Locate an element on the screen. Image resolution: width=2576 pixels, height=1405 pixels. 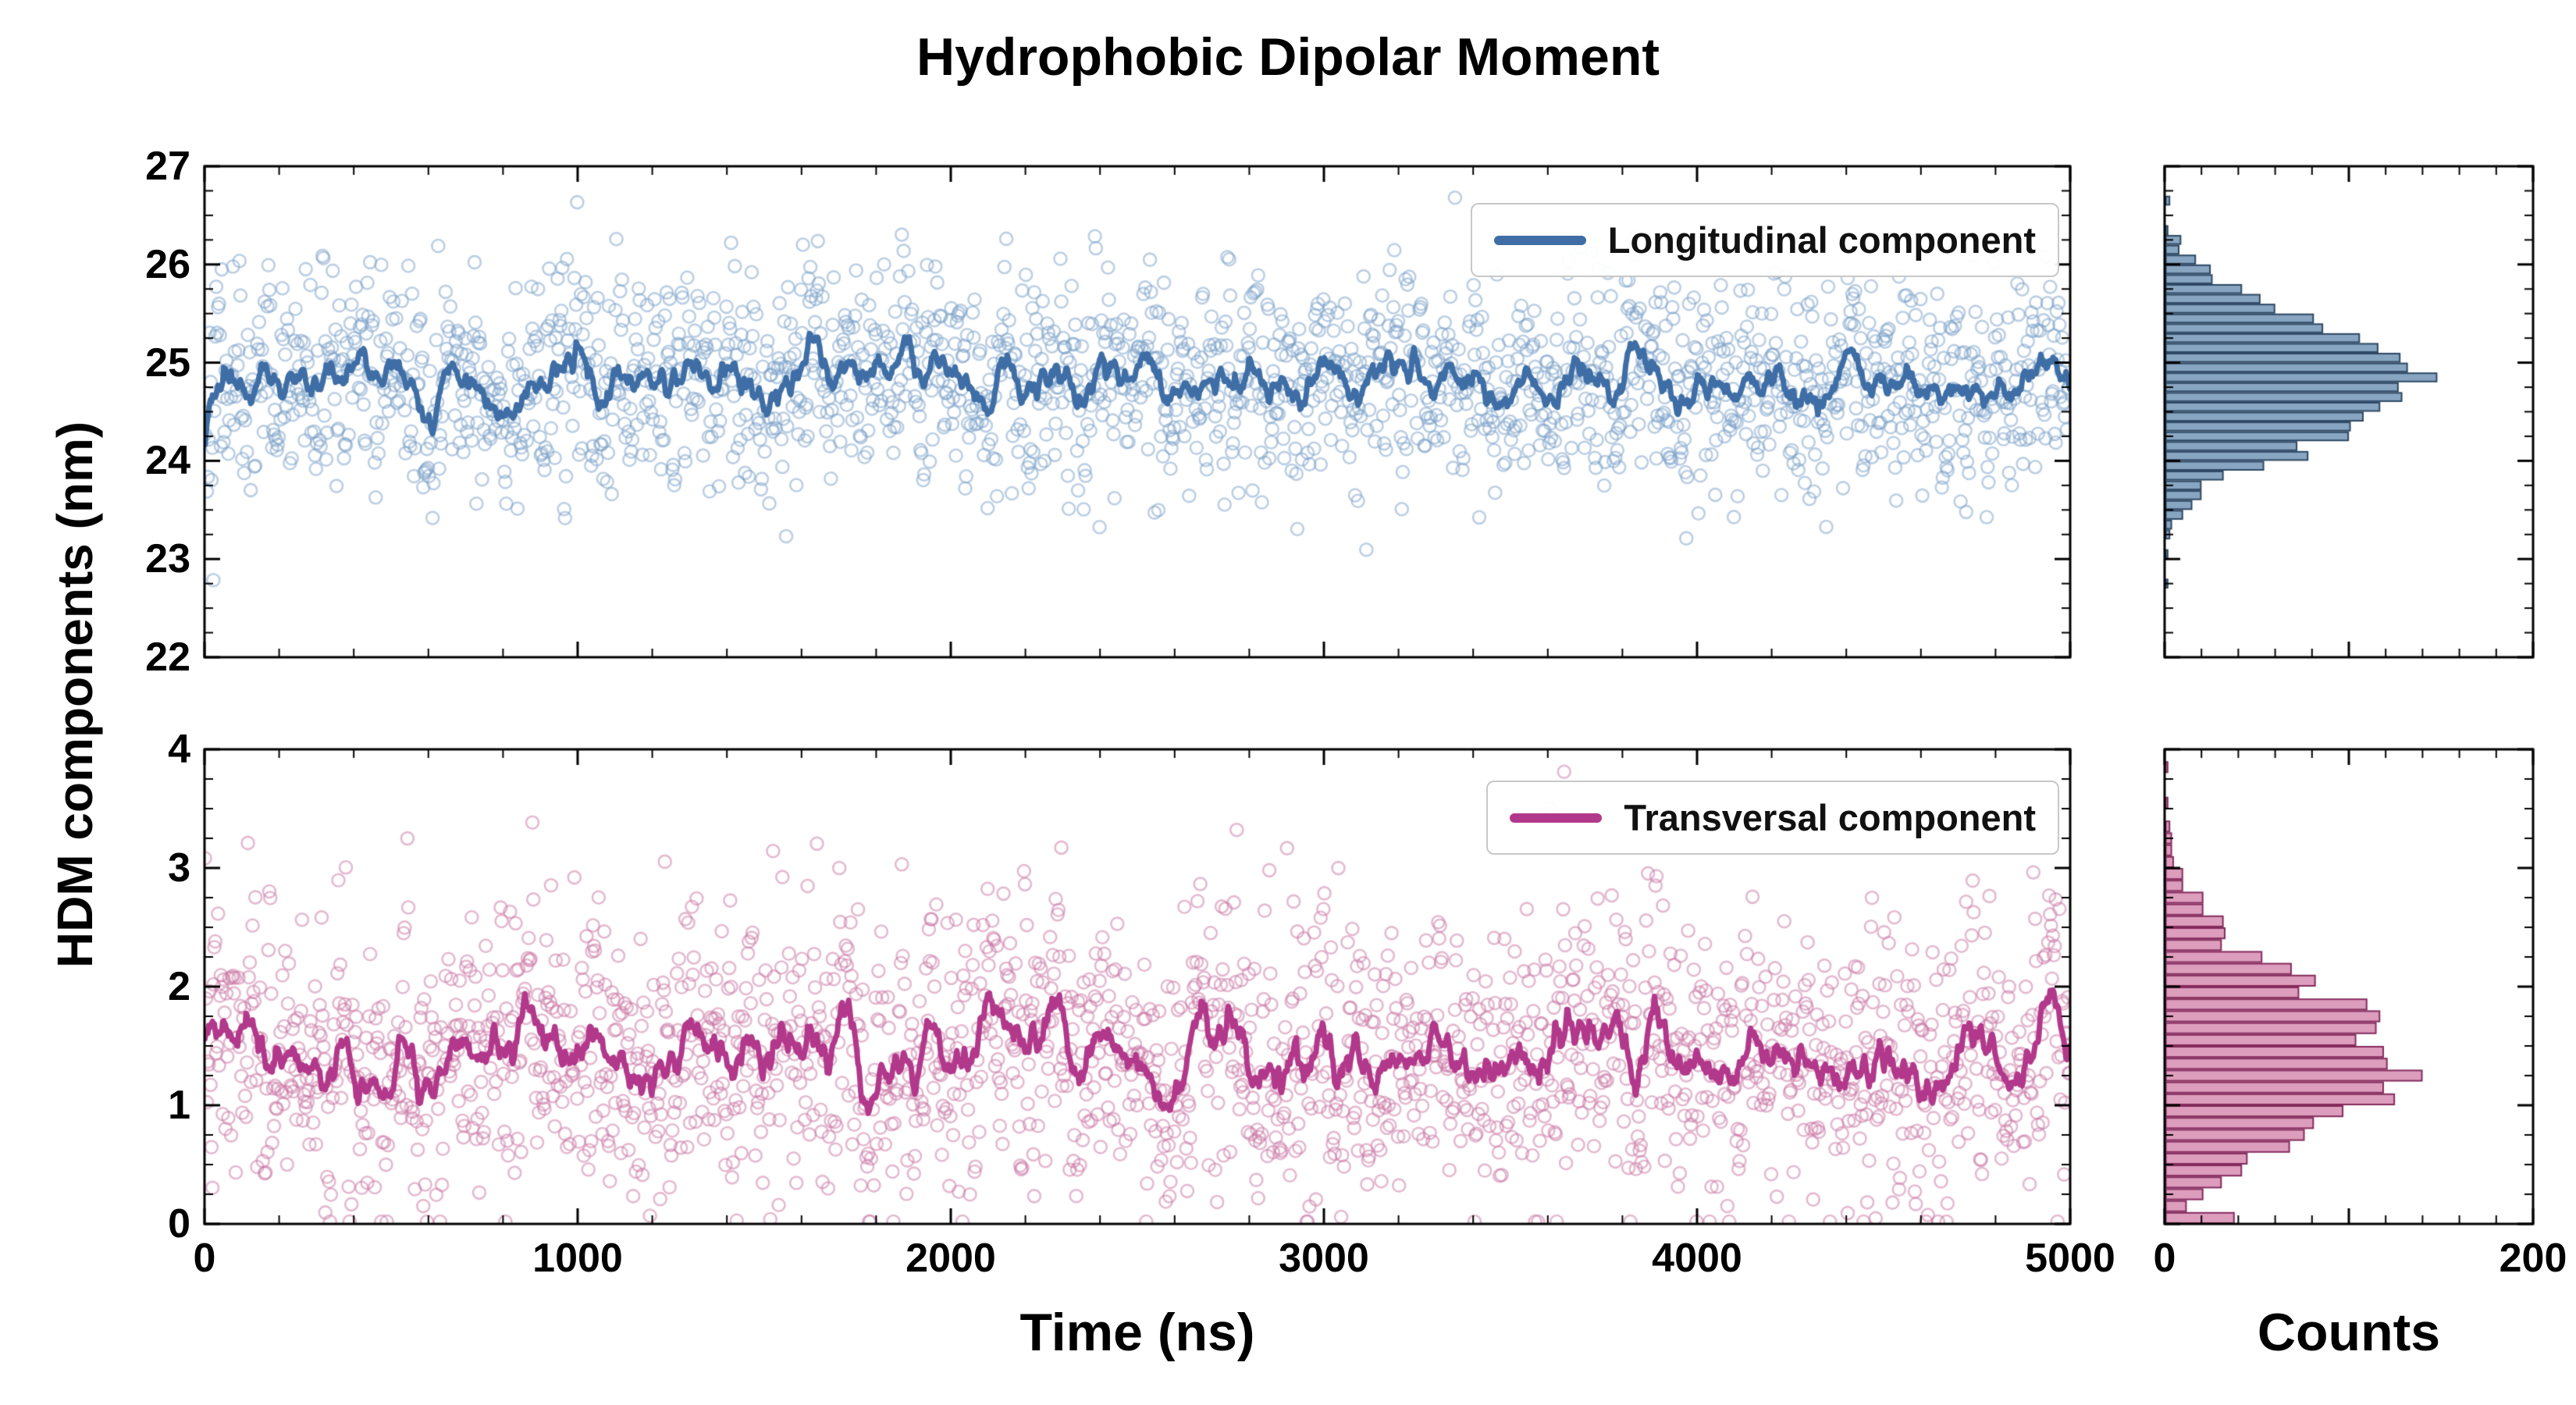
legend-line-longitudinal is located at coordinates (1539, 240).